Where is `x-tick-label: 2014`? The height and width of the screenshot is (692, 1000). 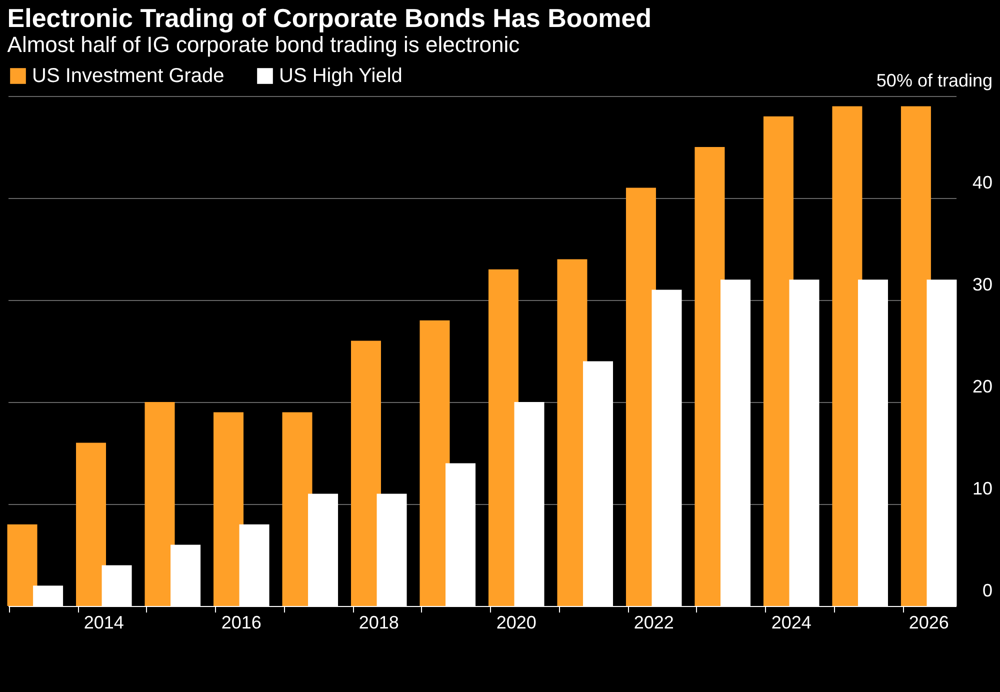 x-tick-label: 2014 is located at coordinates (104, 622).